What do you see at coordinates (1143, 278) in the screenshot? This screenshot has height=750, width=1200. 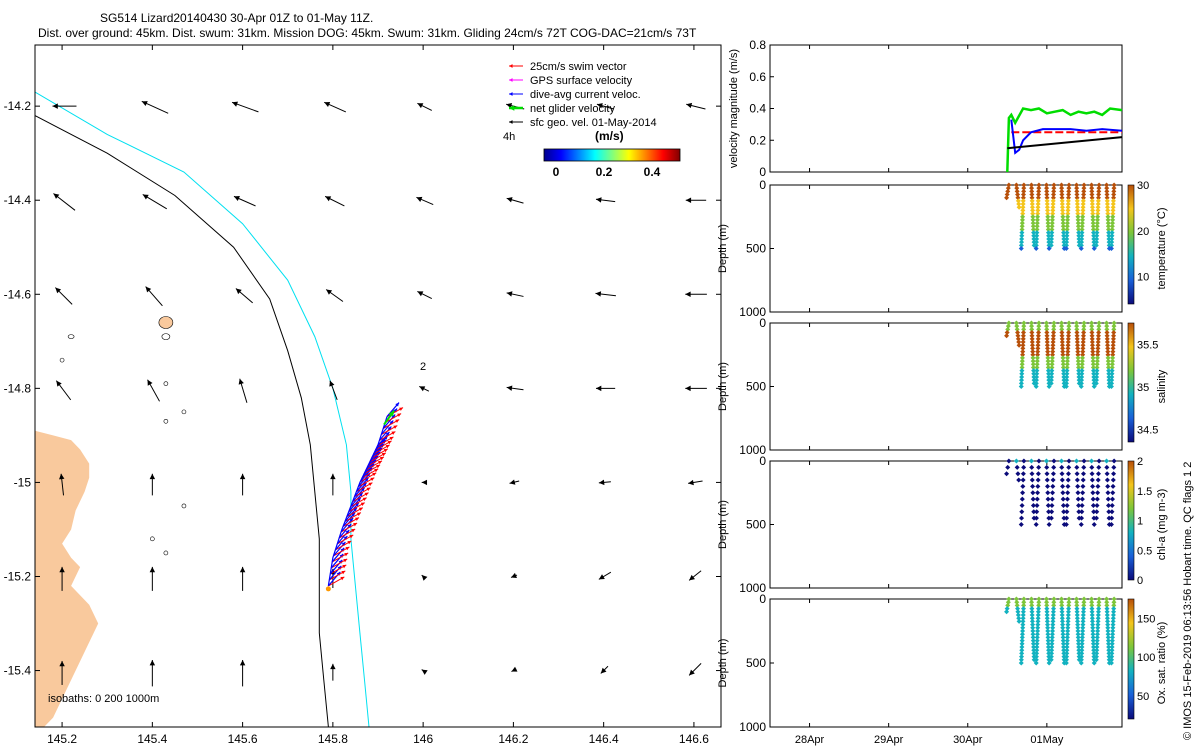 I see `colorbar-tick-label: 10` at bounding box center [1143, 278].